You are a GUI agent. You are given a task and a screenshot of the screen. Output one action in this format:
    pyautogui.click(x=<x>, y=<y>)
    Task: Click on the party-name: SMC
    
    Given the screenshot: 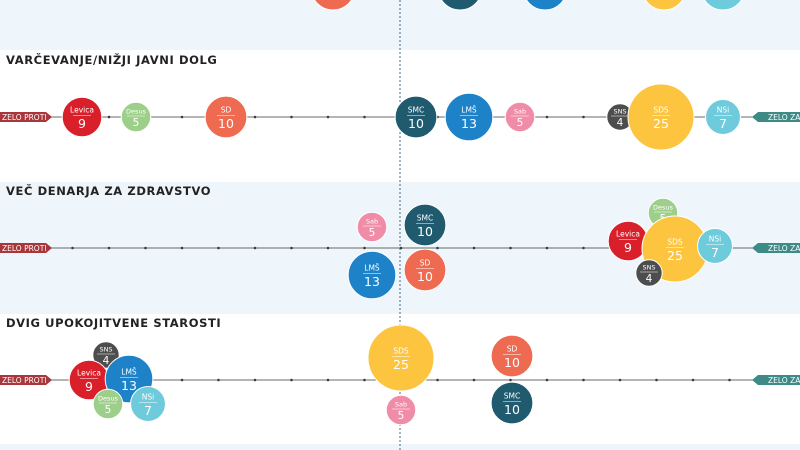 What is the action you would take?
    pyautogui.click(x=425, y=218)
    